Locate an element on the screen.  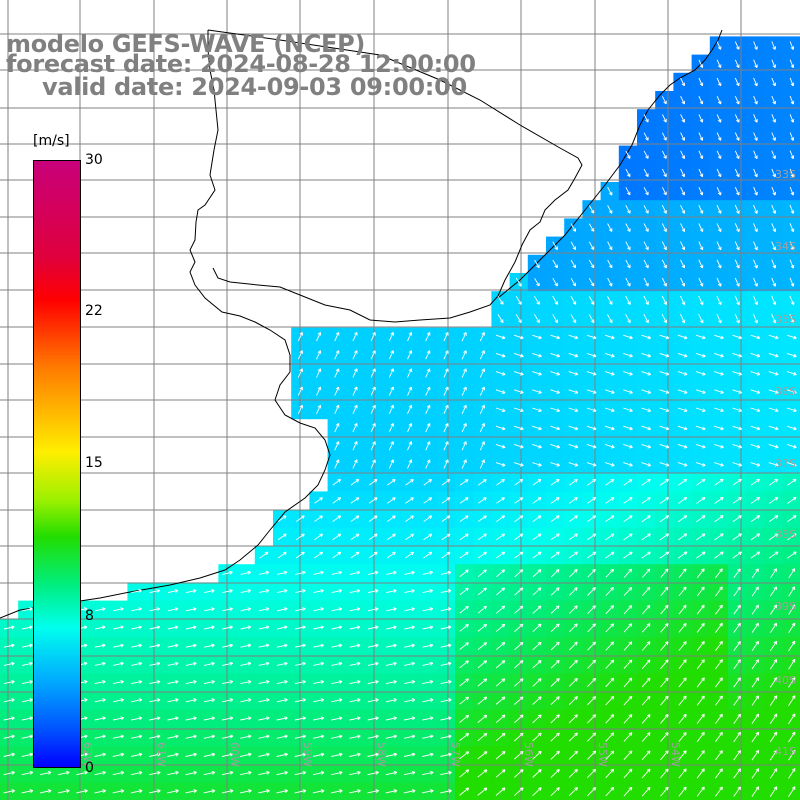
latitude-label: 36S is located at coordinates (785, 391).